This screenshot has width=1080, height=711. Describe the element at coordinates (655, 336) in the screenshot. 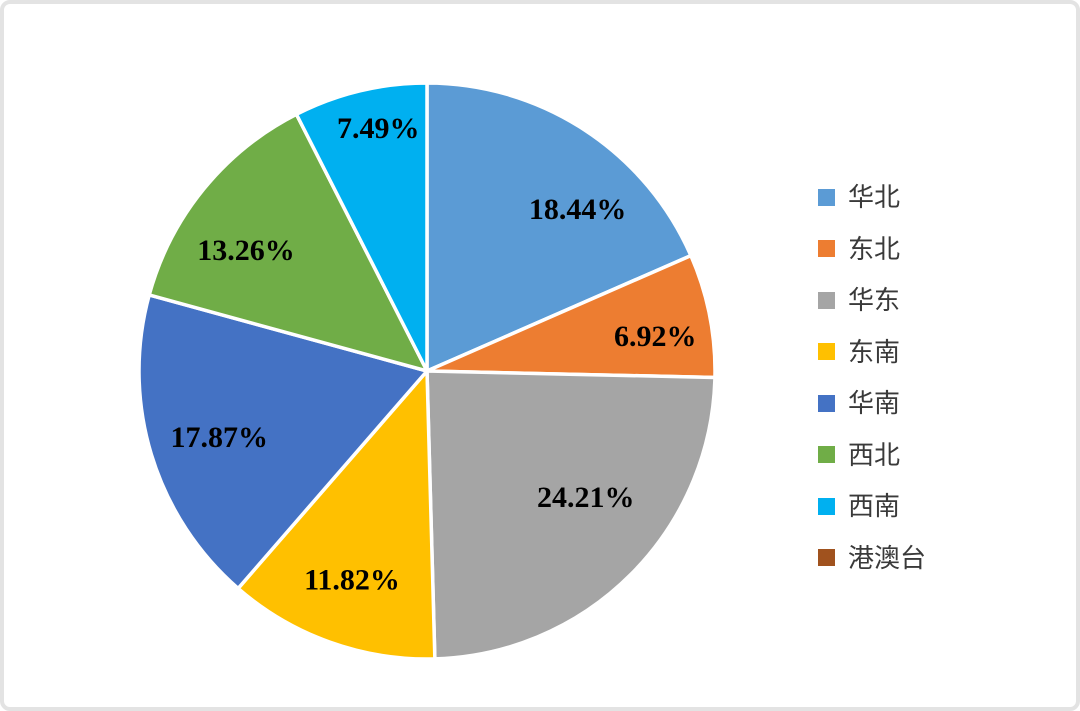

I see `slice-label-东北: 6.92%` at that location.